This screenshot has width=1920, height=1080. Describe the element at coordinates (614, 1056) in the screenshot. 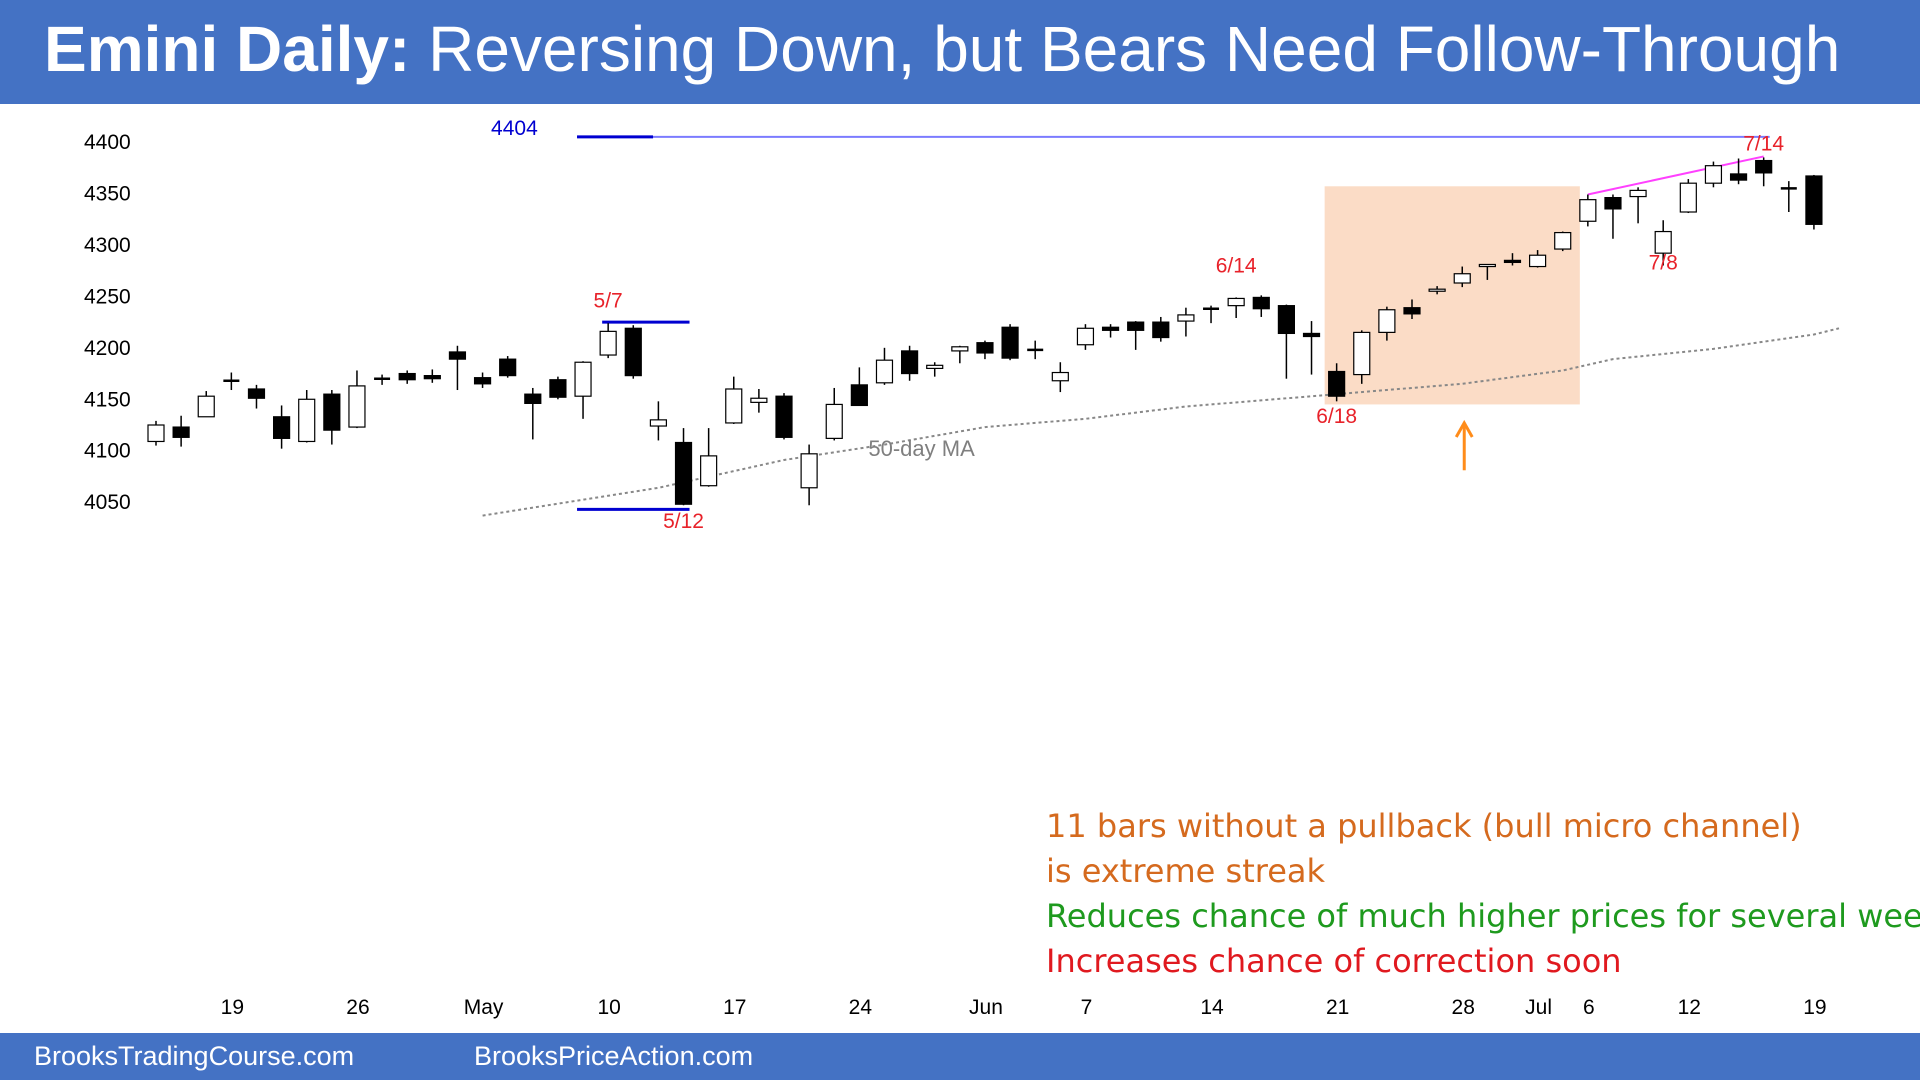

I see `footer-link-brookspriceaction: BrooksPriceAction.com` at that location.